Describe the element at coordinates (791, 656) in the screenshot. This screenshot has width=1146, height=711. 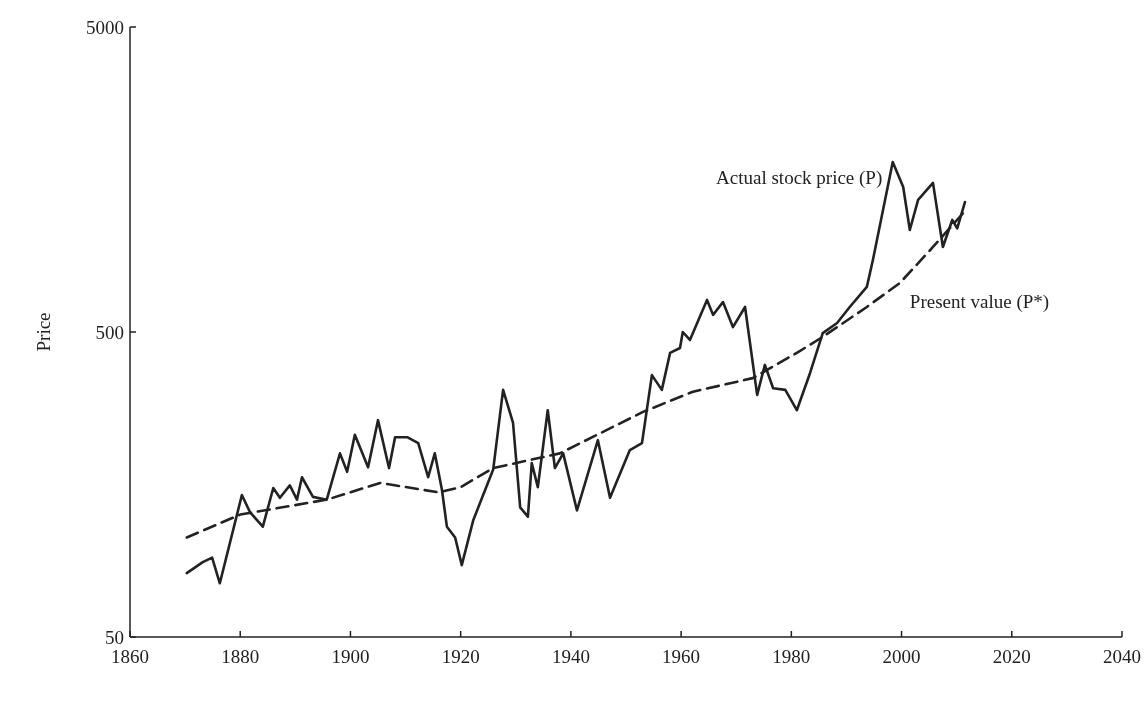
I see `x-tick-label: 1980` at that location.